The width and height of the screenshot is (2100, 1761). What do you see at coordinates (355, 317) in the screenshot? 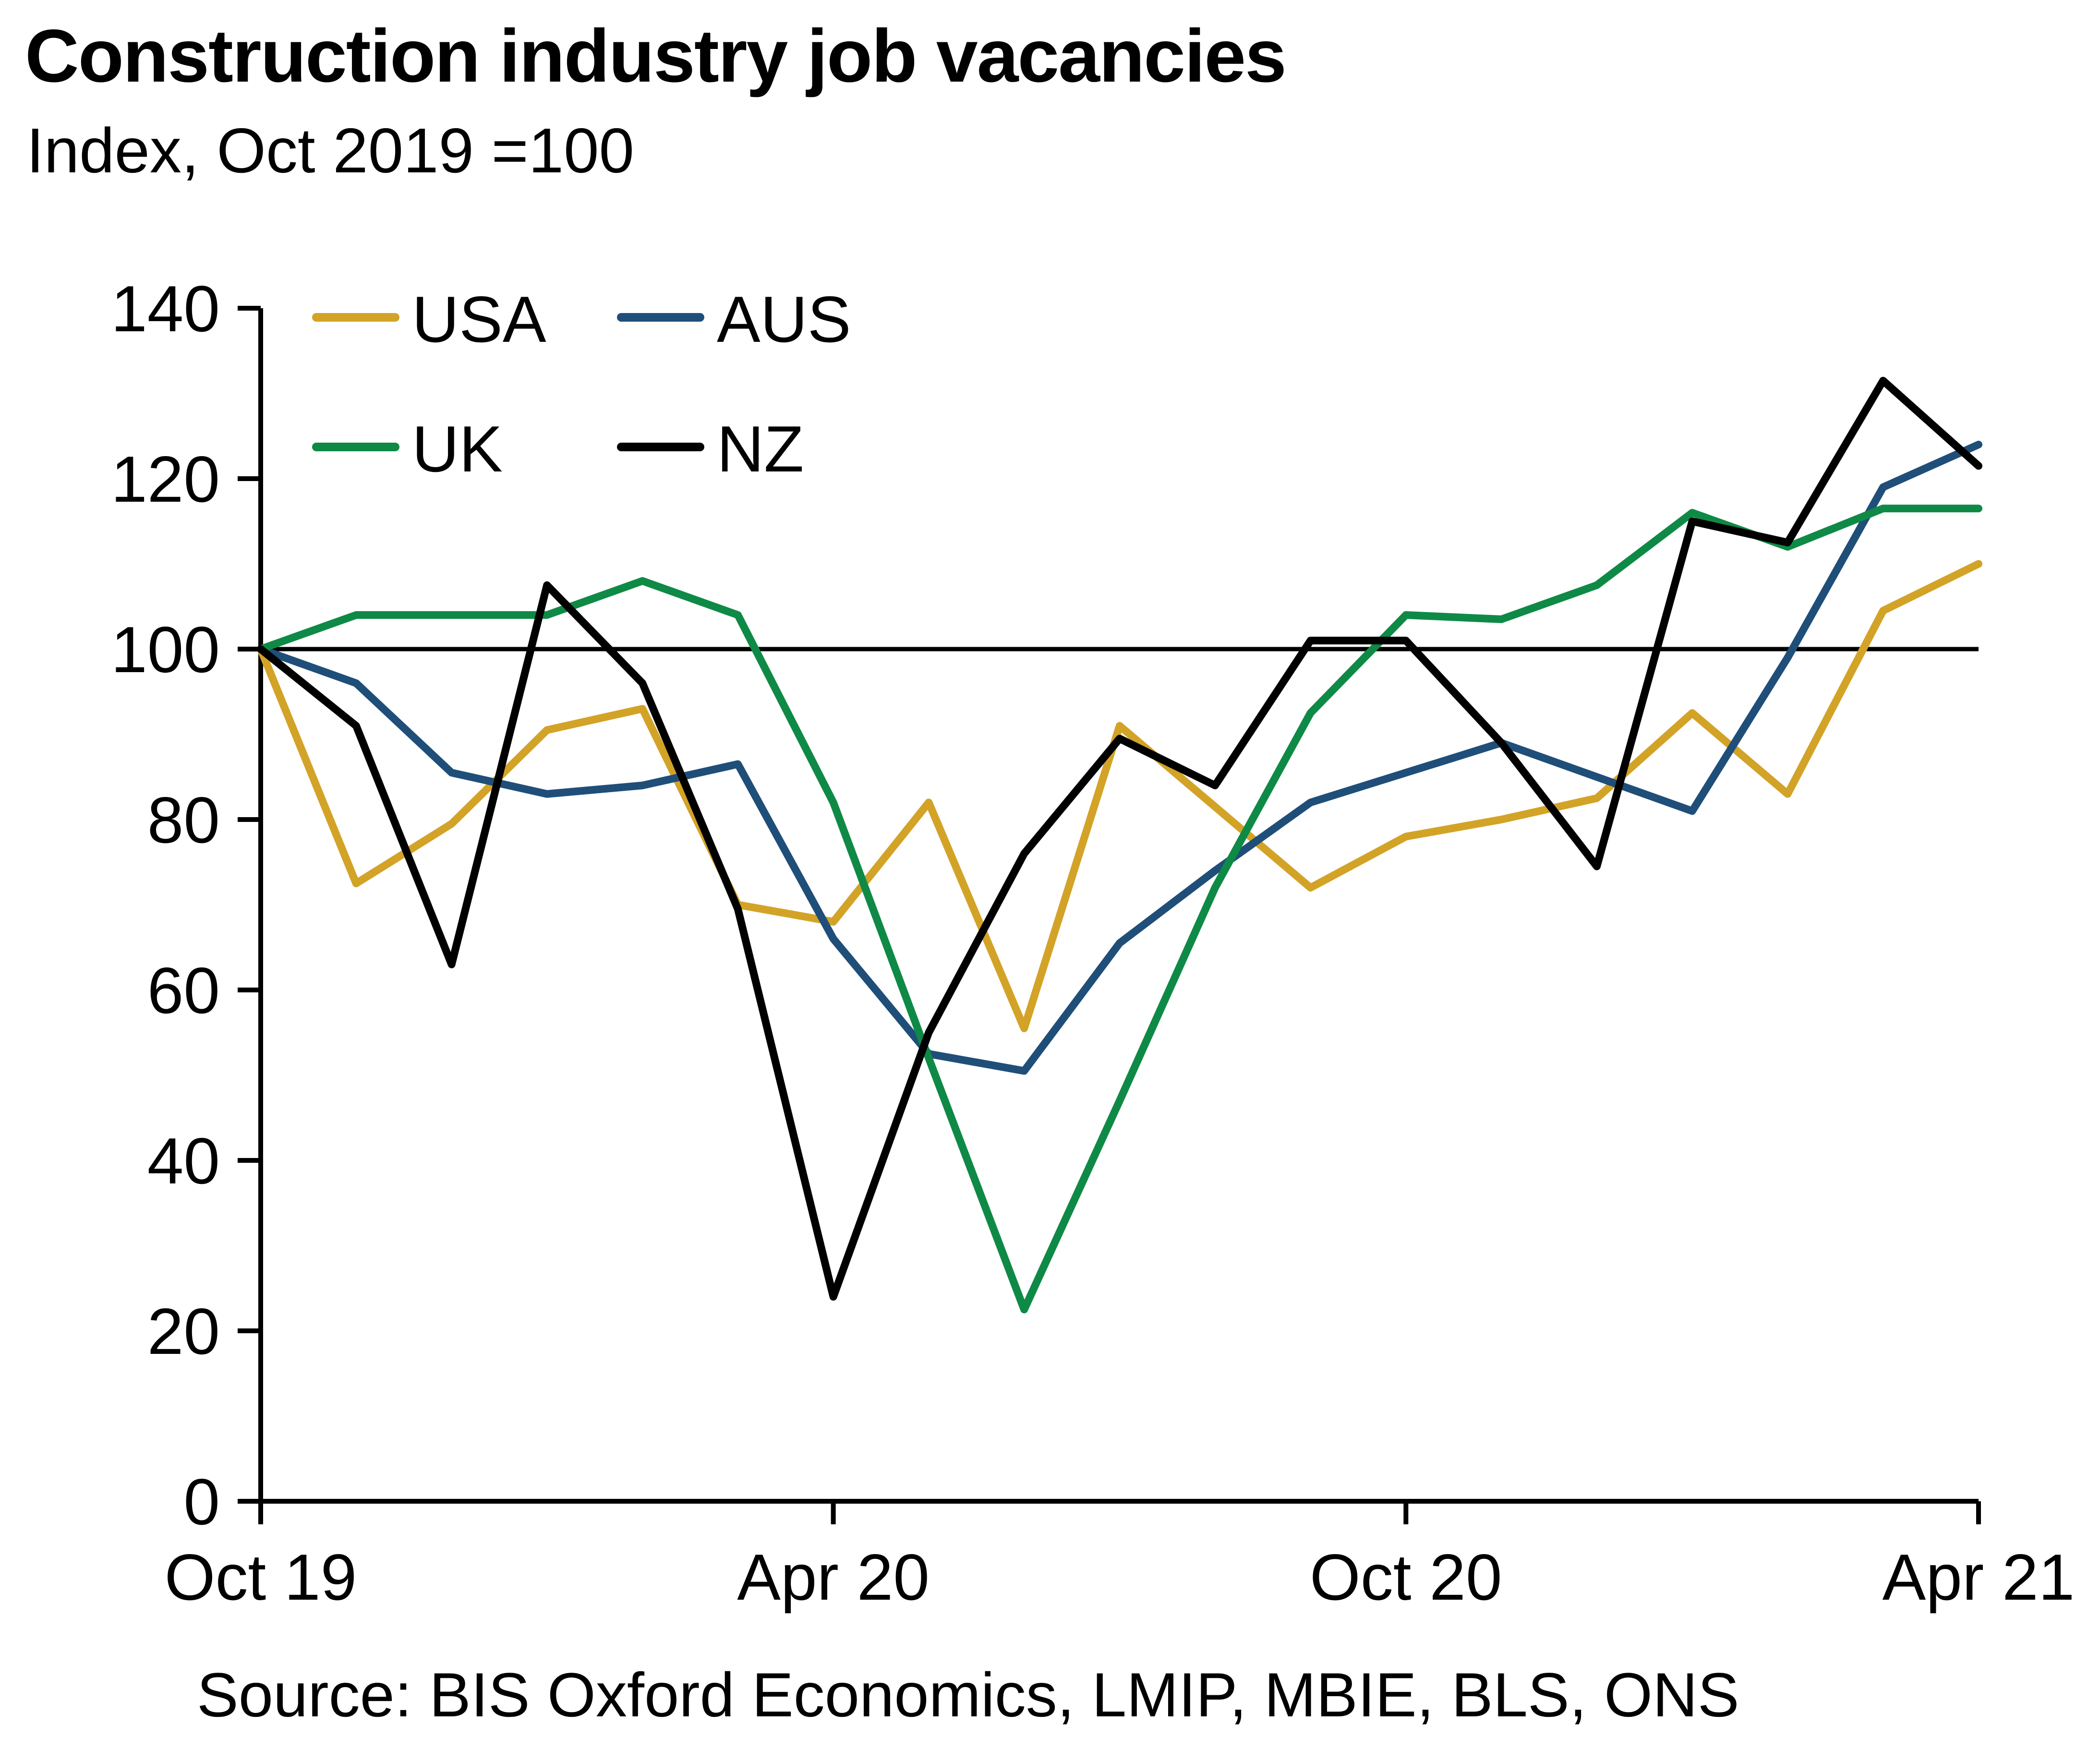
I see `legend-swatch-usa` at bounding box center [355, 317].